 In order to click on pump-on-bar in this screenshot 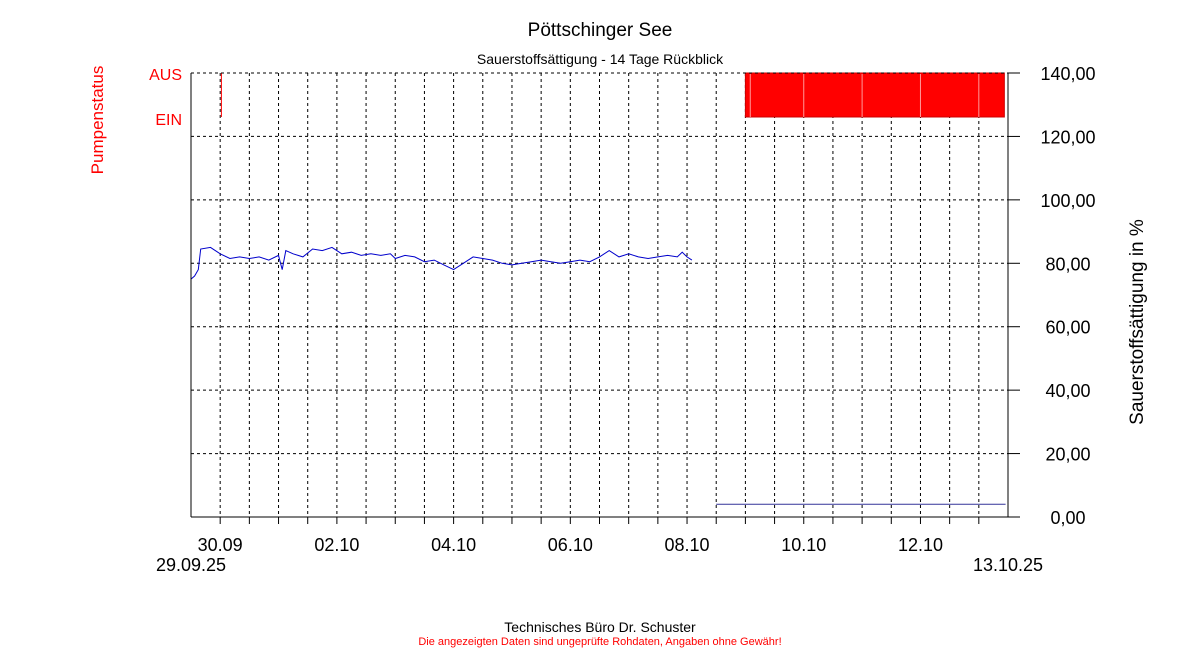, I will do `click(874, 95)`.